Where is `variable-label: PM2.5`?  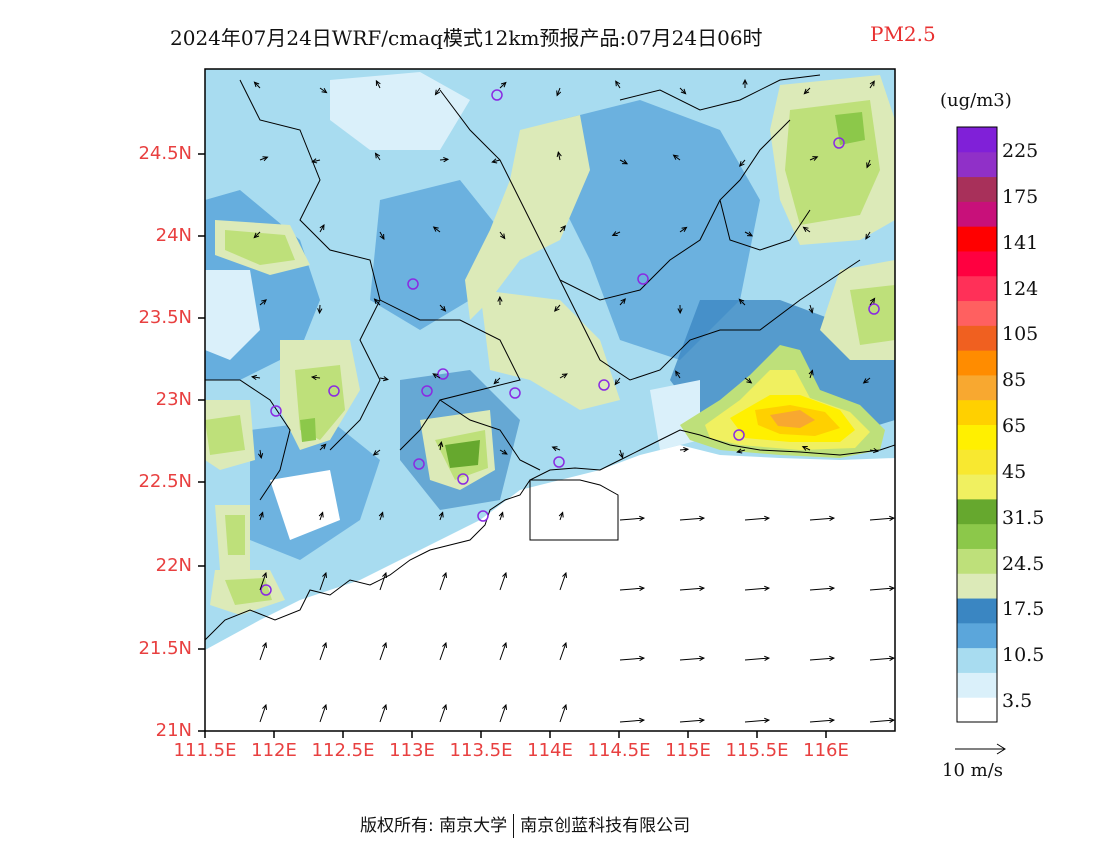
variable-label: PM2.5 is located at coordinates (903, 34).